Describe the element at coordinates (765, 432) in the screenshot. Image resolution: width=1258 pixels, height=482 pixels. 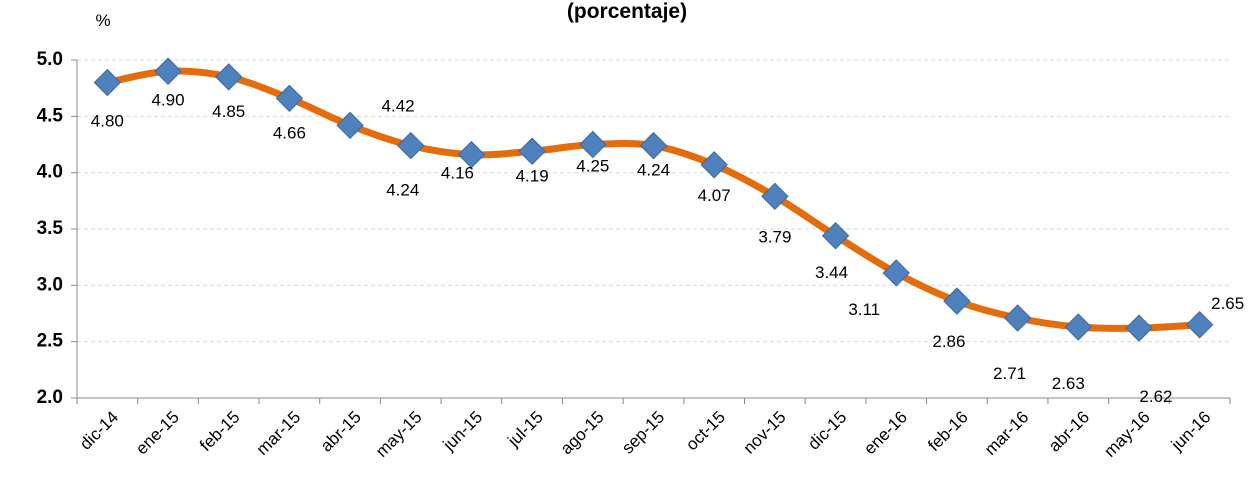
I see `x-tick-label: nov-15` at that location.